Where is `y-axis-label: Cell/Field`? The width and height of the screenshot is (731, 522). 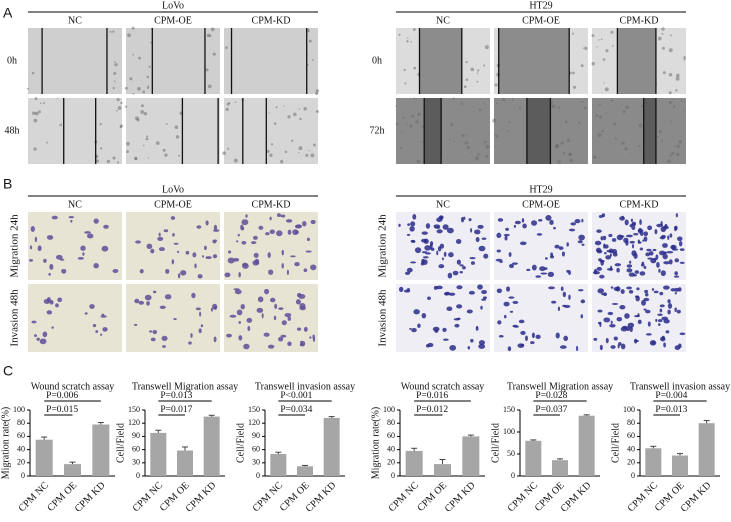
y-axis-label: Cell/Field is located at coordinates (120, 443).